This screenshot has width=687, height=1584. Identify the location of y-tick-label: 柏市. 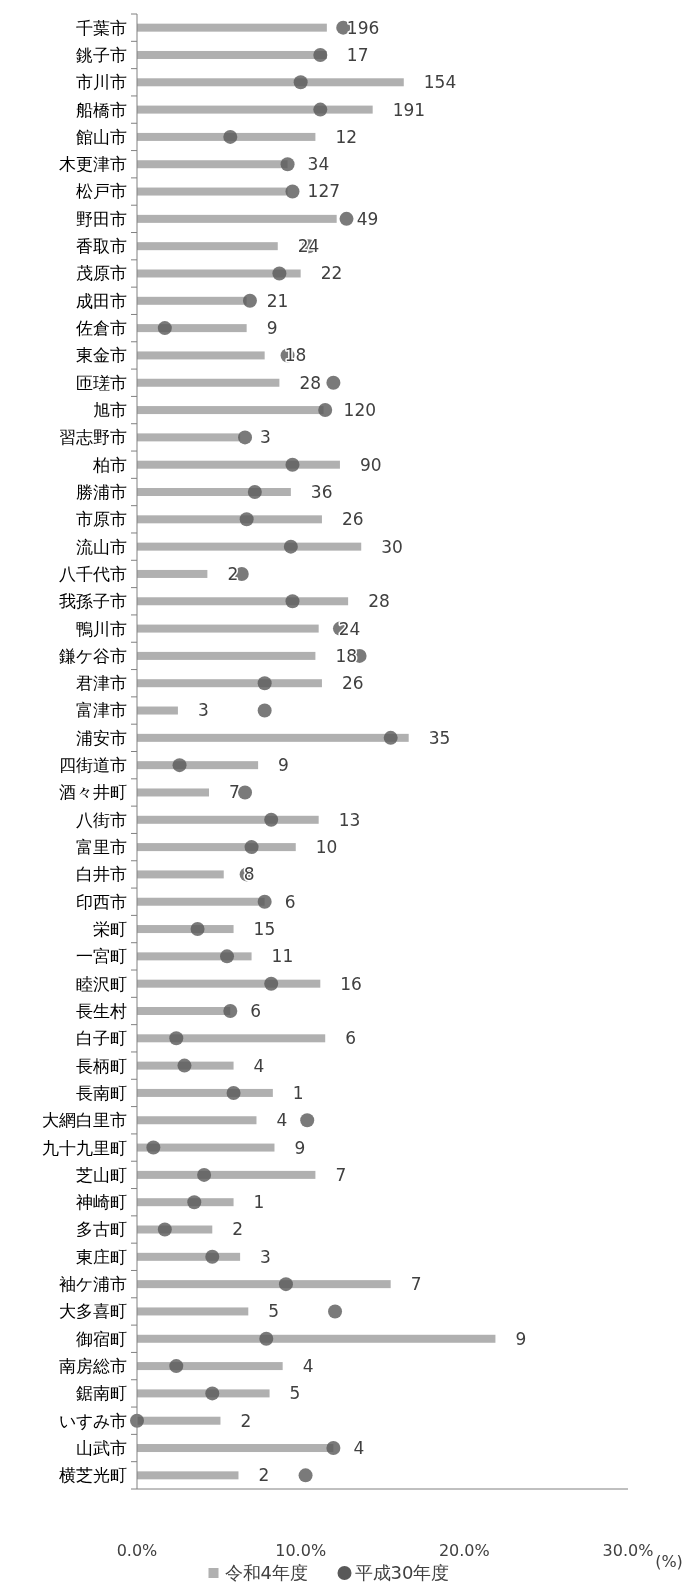
(109, 464).